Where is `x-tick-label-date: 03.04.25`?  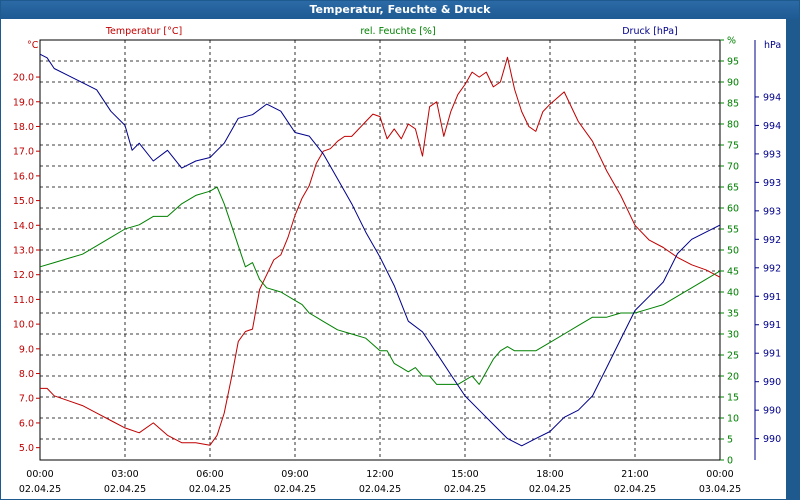 x-tick-label-date: 03.04.25 is located at coordinates (720, 489).